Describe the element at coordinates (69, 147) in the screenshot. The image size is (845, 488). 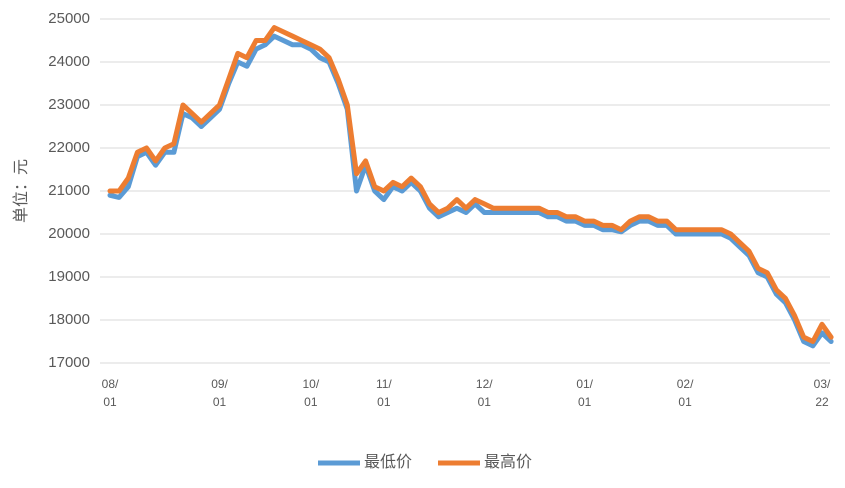
I see `y-tick-label: 22000` at that location.